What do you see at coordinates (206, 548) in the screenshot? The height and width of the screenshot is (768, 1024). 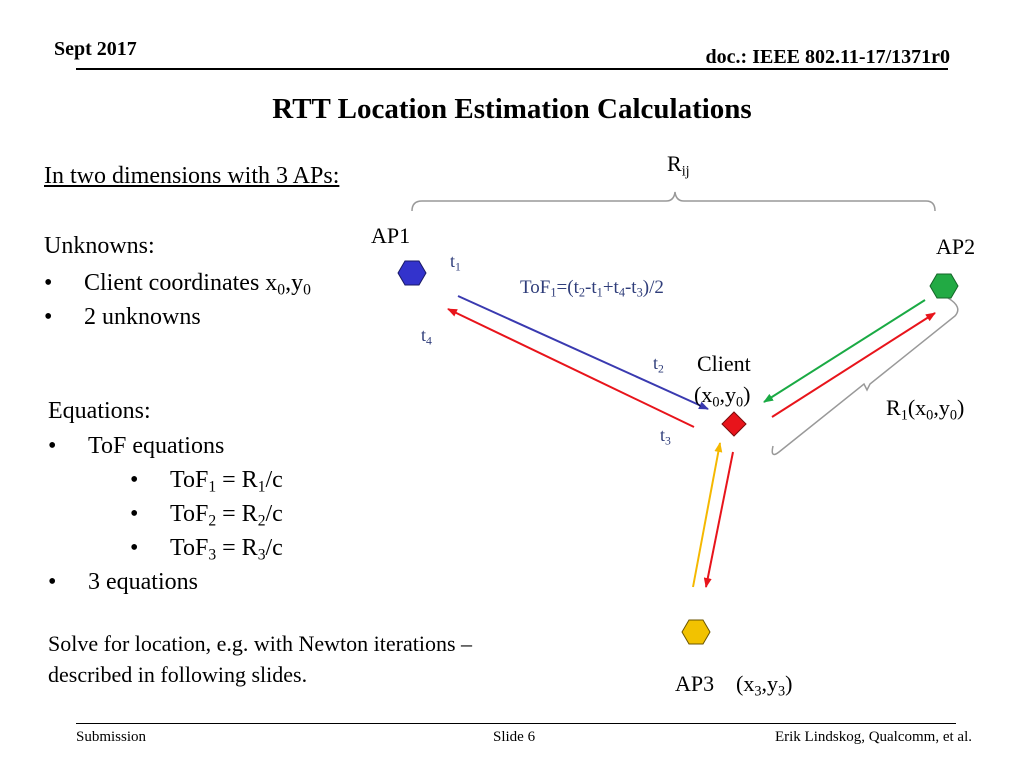 I see `tof-equation: ToF3 = R3/c` at bounding box center [206, 548].